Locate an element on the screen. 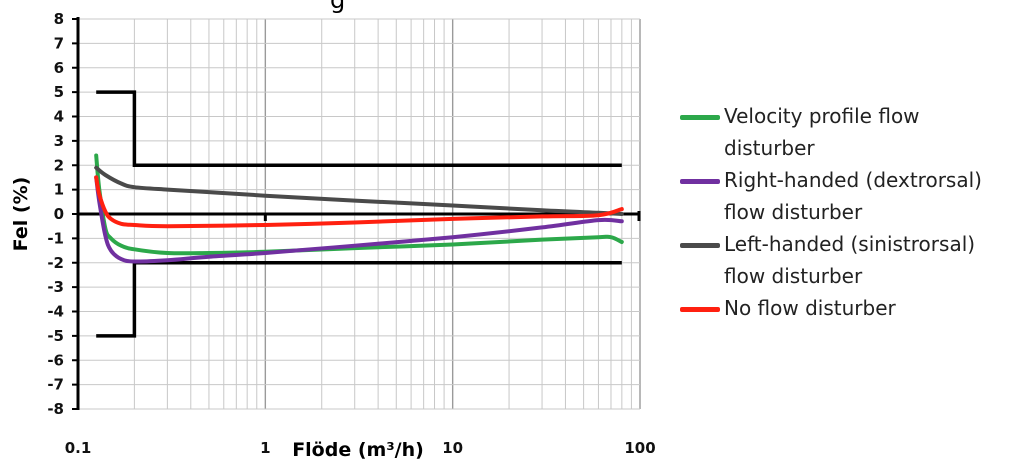 The width and height of the screenshot is (1025, 464). legend-item: No flow disturber is located at coordinates (852, 308).